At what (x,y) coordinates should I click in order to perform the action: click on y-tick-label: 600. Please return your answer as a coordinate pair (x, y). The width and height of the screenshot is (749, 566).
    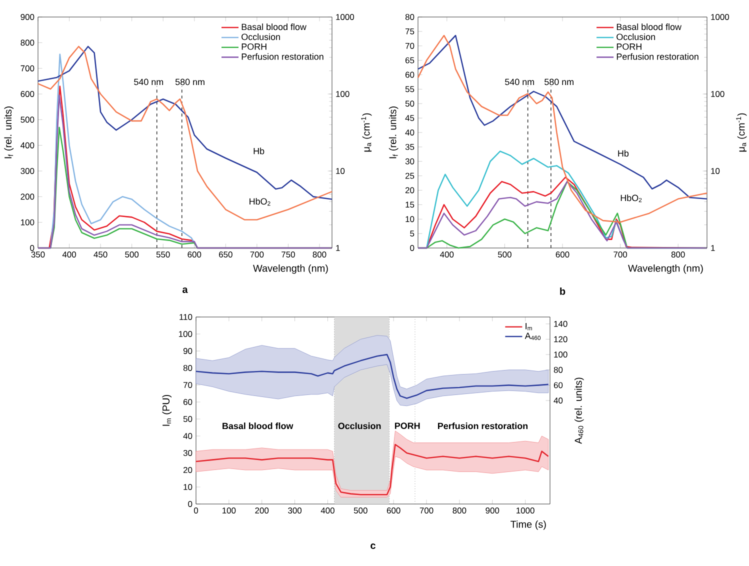
    Looking at the image, I should click on (27, 94).